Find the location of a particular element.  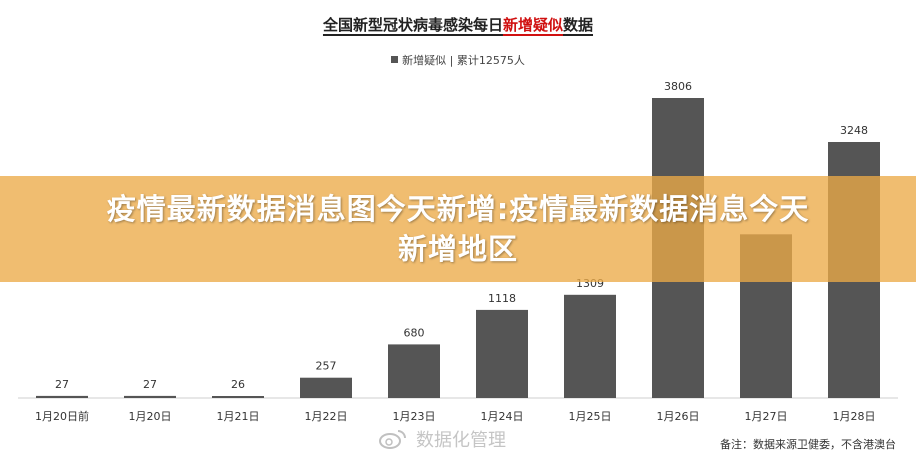

data-label: 3806 is located at coordinates (678, 86).